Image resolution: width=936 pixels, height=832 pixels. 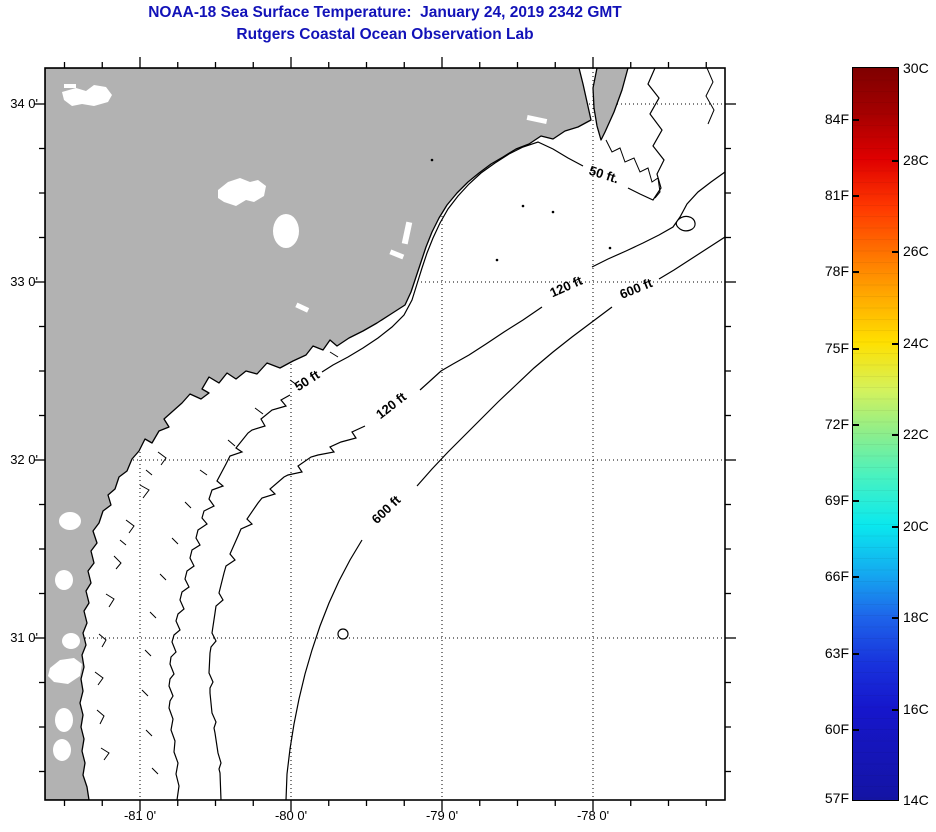 What do you see at coordinates (836, 195) in the screenshot?
I see `colorbar-fahrenheit-label: 81F` at bounding box center [836, 195].